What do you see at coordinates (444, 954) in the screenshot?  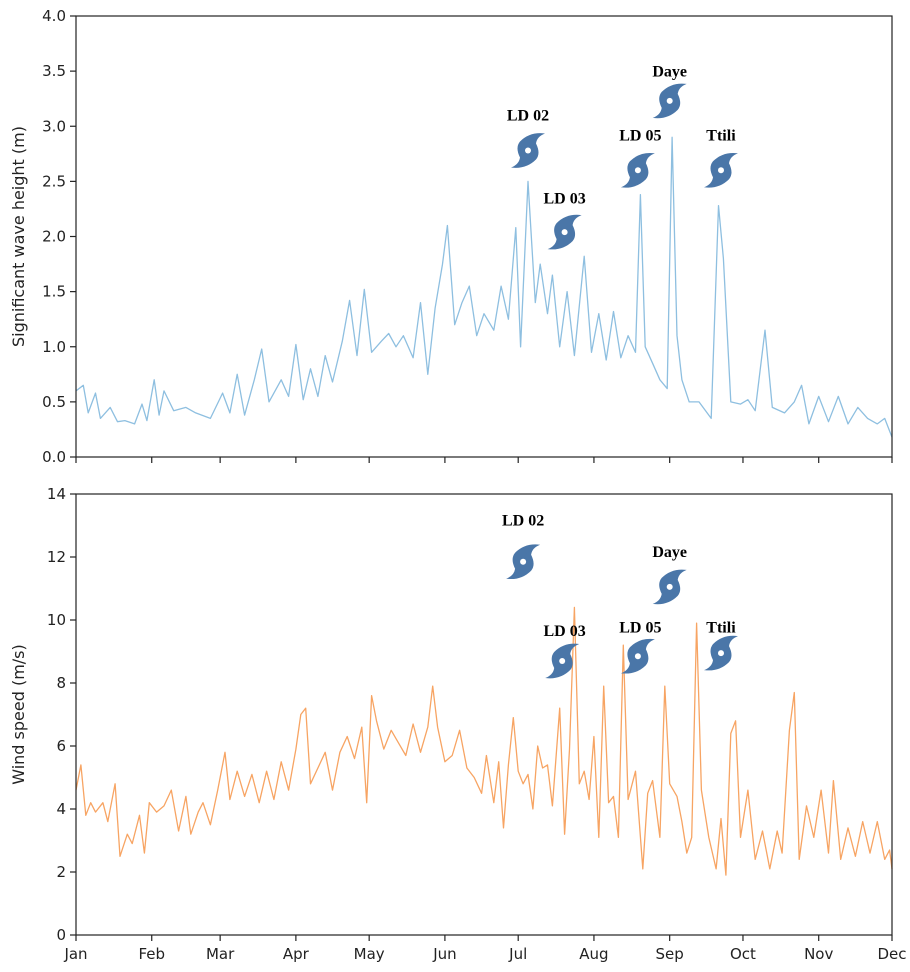 I see `x-tick-label: Jun` at bounding box center [444, 954].